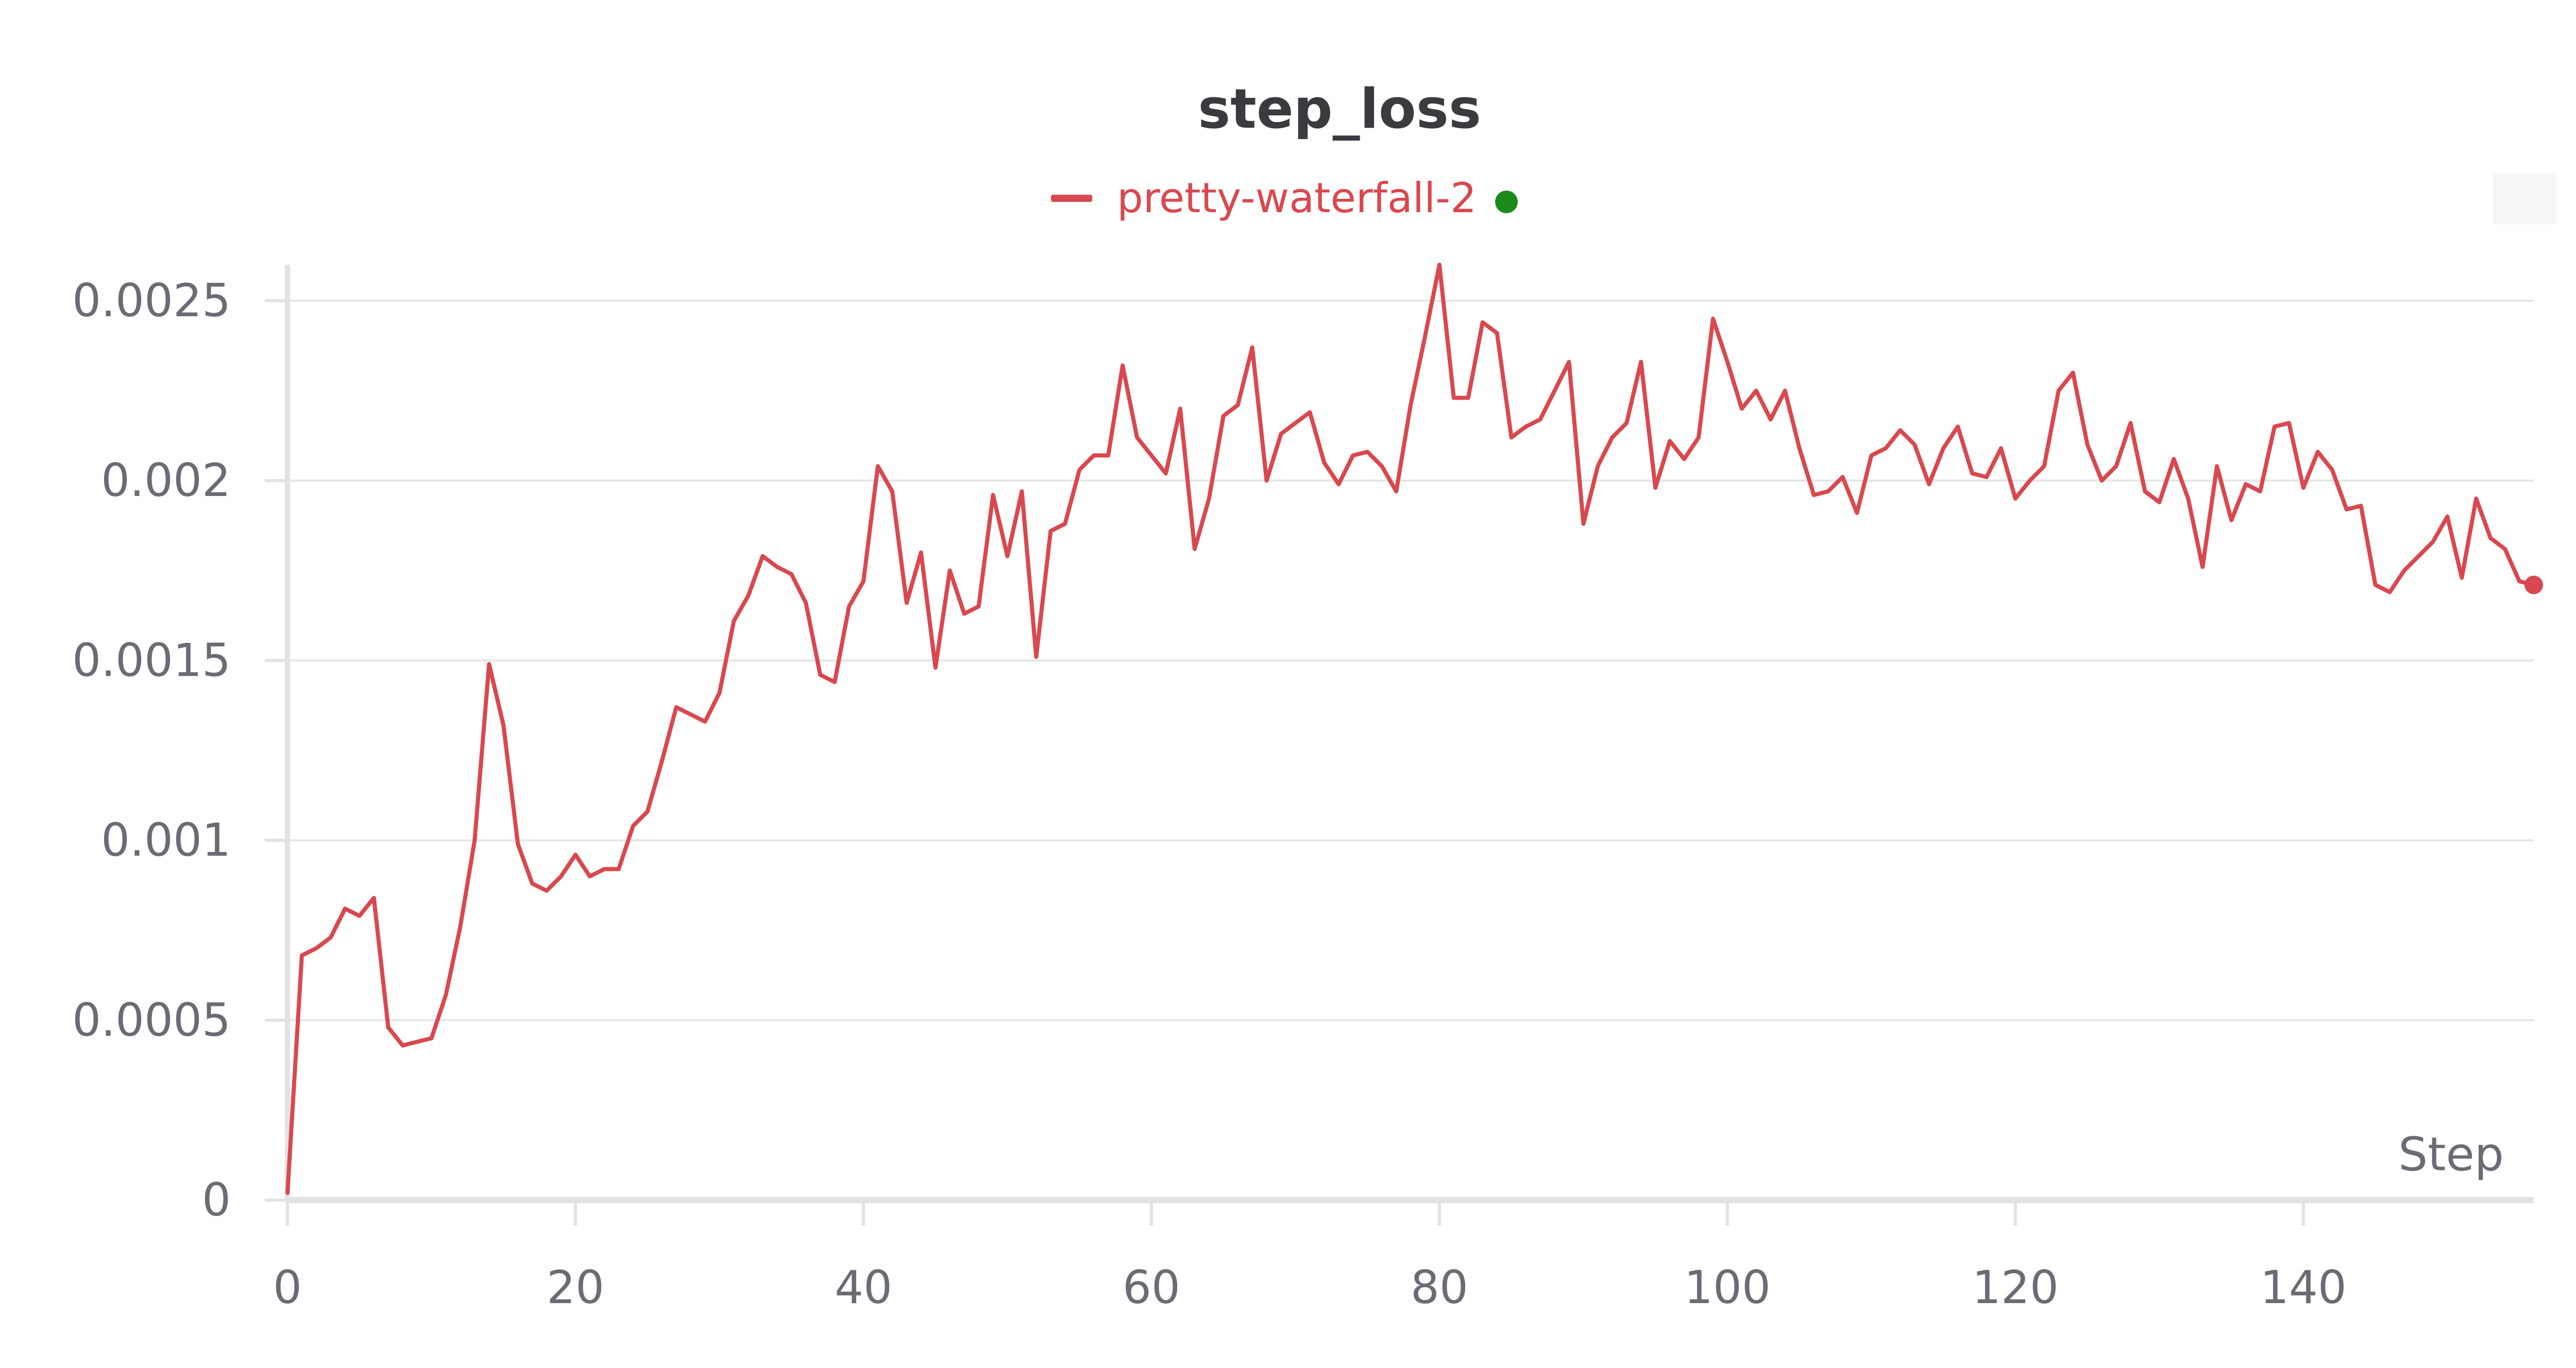  What do you see at coordinates (1727, 1287) in the screenshot?
I see `x-tick-label: 100` at bounding box center [1727, 1287].